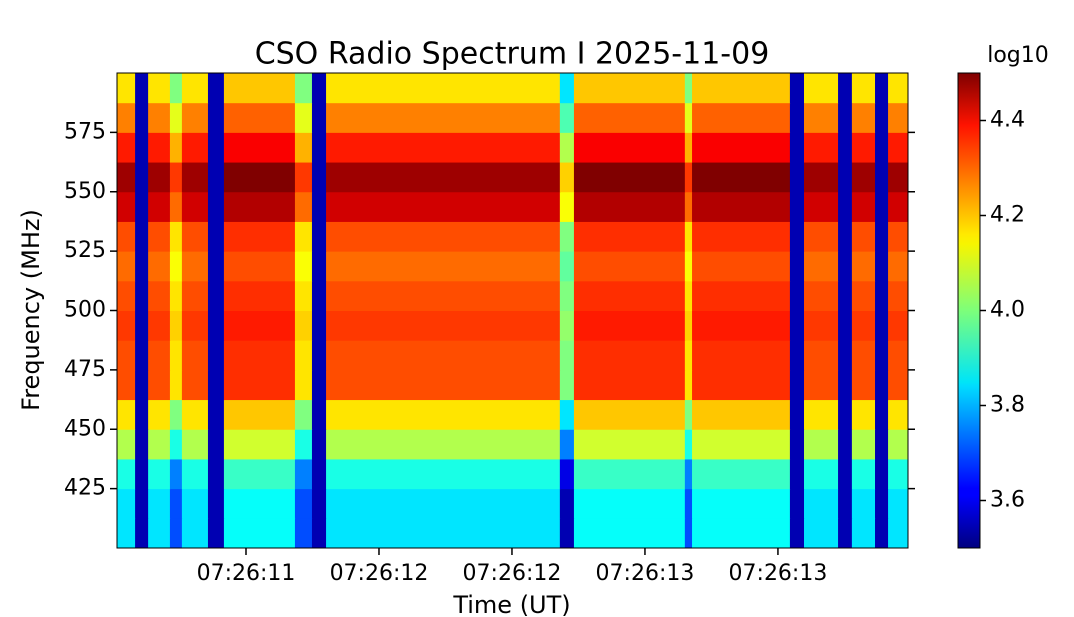  Describe the element at coordinates (85, 428) in the screenshot. I see `y-tick-label: 450` at that location.